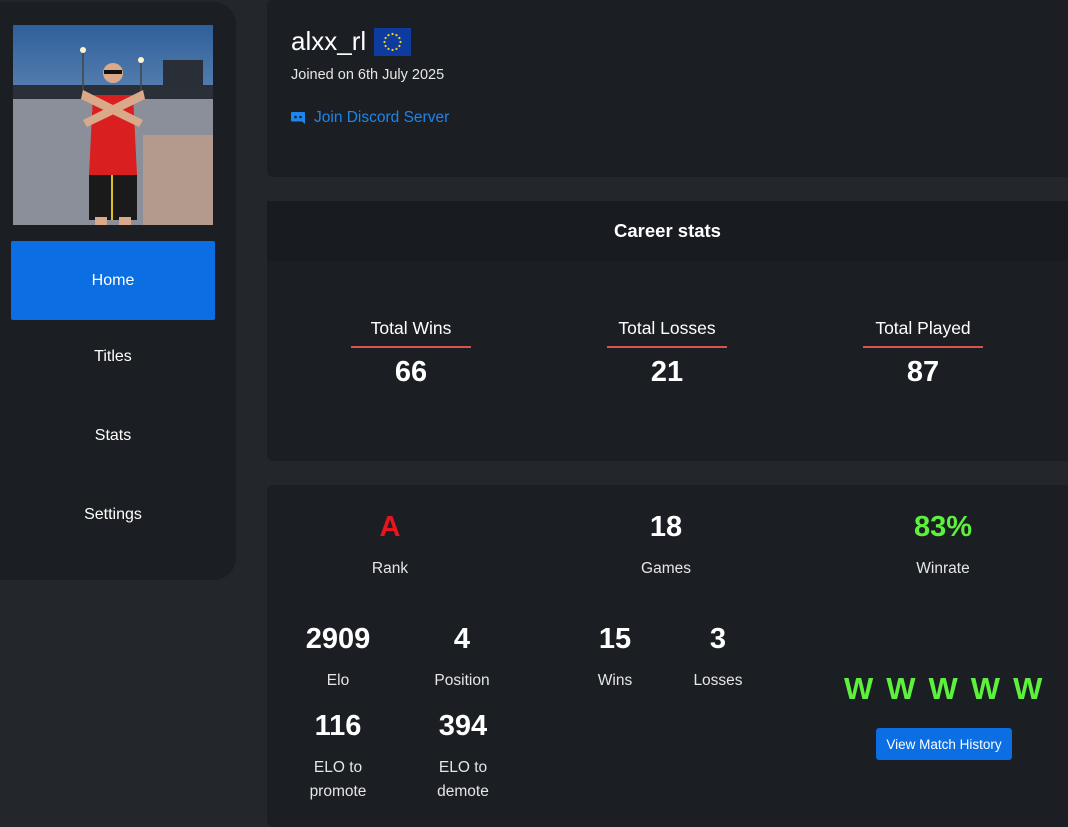 The height and width of the screenshot is (827, 1068). I want to click on sidebar-item-label: Titles, so click(113, 356).